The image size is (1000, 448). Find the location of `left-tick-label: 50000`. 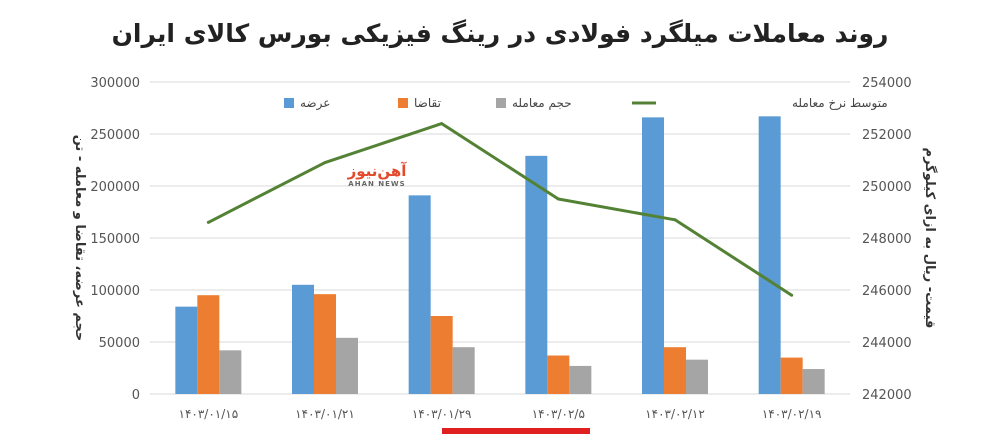

left-tick-label: 50000 is located at coordinates (119, 343).